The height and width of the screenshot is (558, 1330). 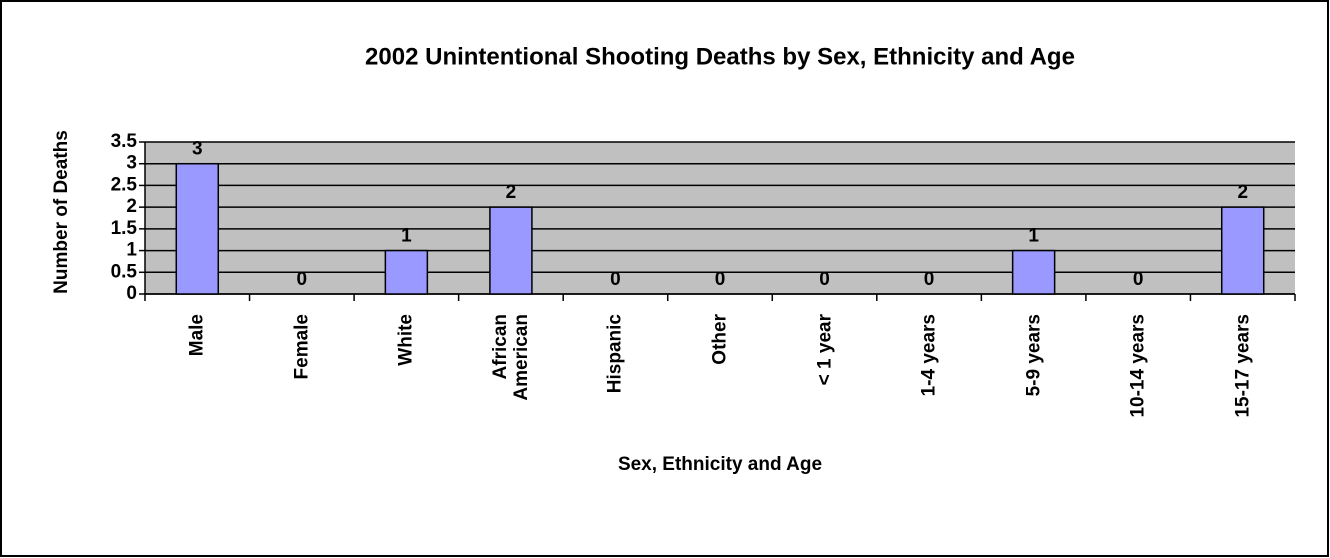 What do you see at coordinates (131, 206) in the screenshot?
I see `y-tick-label: 2` at bounding box center [131, 206].